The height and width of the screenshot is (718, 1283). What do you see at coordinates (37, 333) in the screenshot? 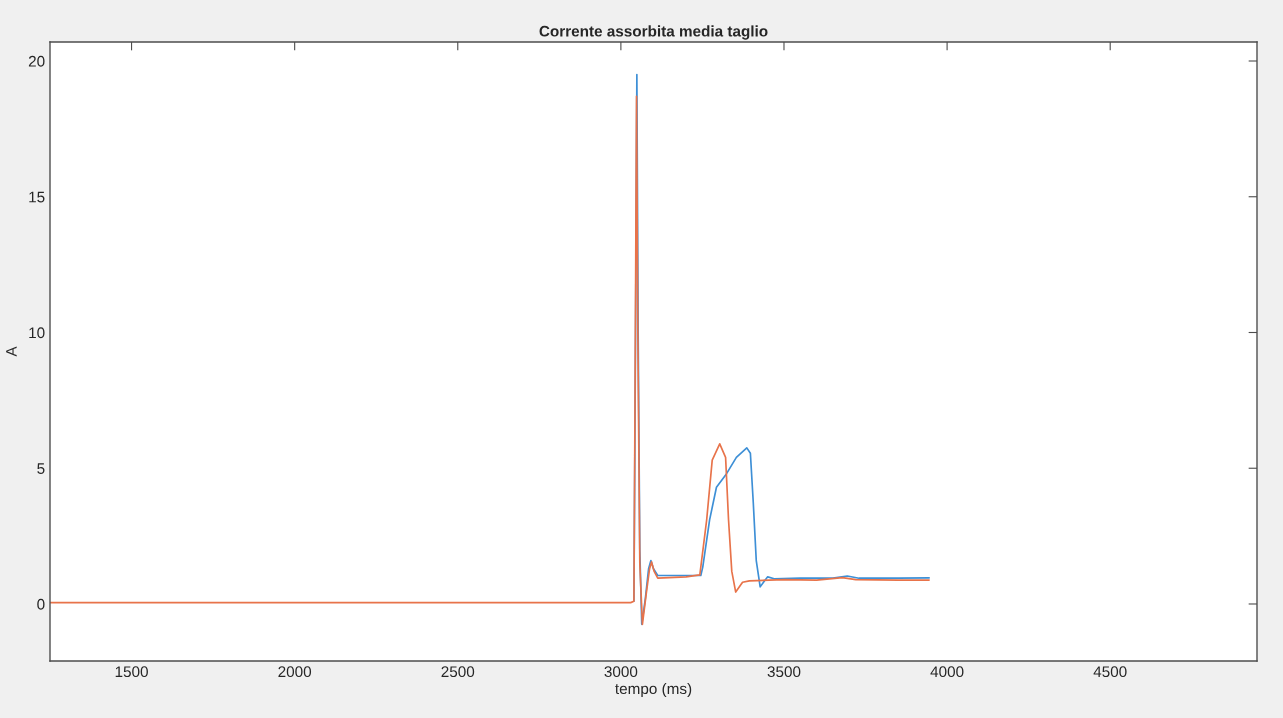
I see `y-tick-label: 10` at bounding box center [37, 333].